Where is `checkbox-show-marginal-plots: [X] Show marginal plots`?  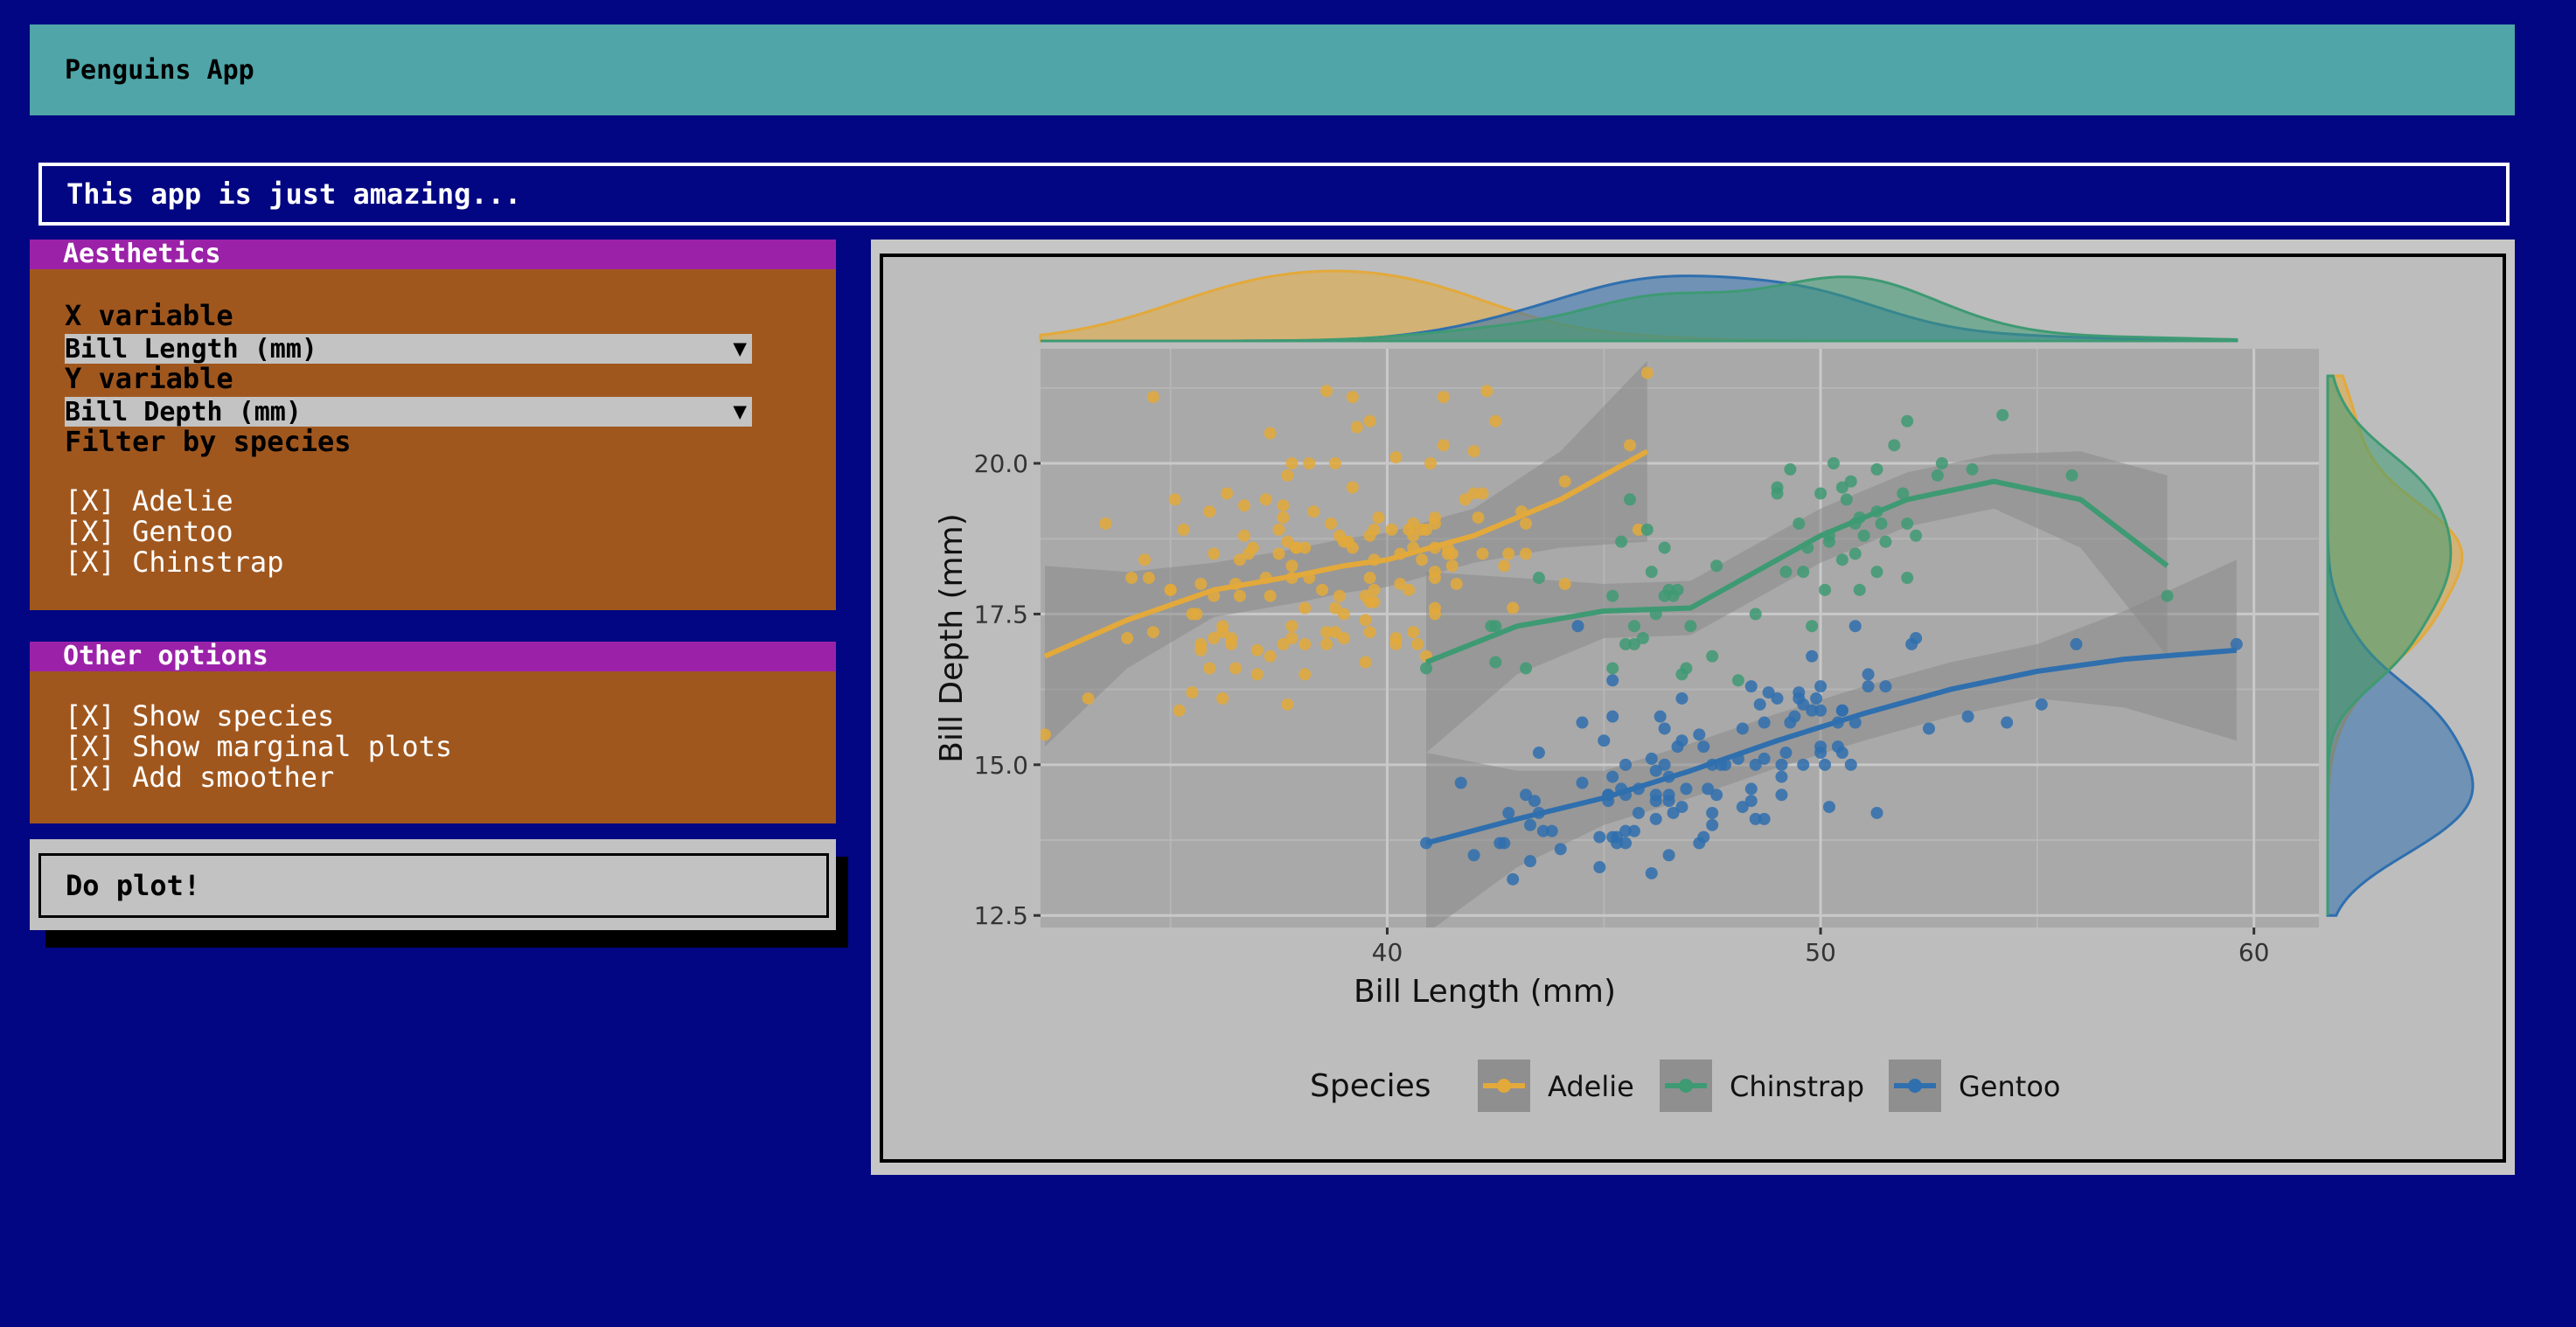
checkbox-show-marginal-plots: [X] Show marginal plots is located at coordinates (259, 746).